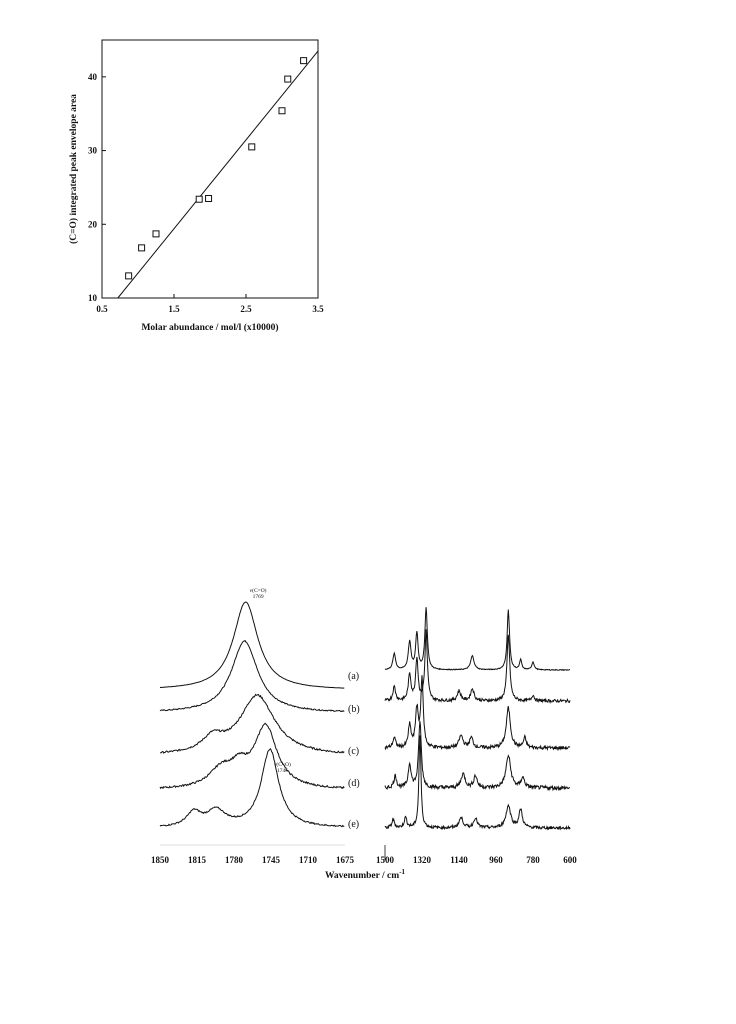  What do you see at coordinates (496, 860) in the screenshot?
I see `fingerprint-tick-label: 960` at bounding box center [496, 860].